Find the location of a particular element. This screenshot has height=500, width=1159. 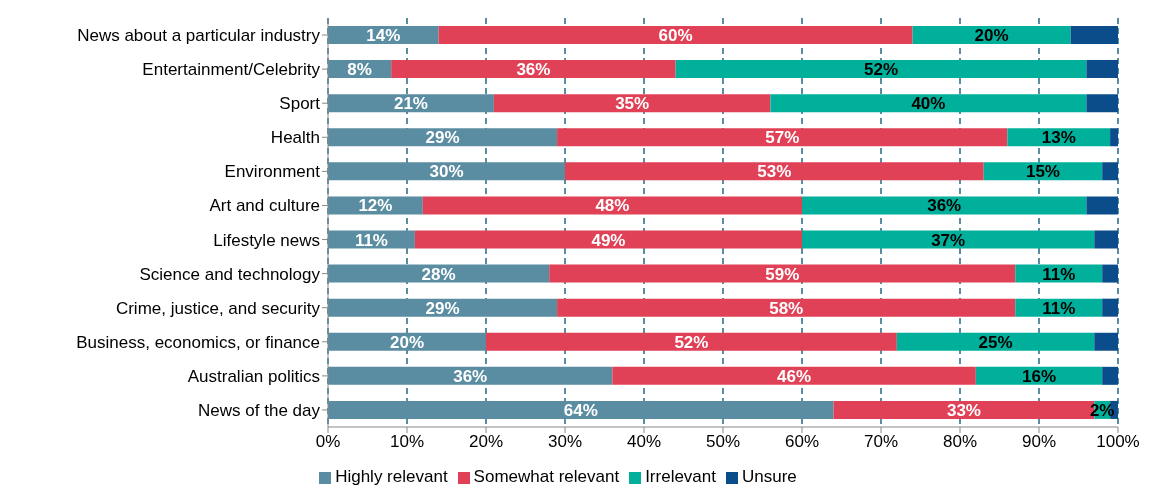

data-label: 8% is located at coordinates (359, 70).